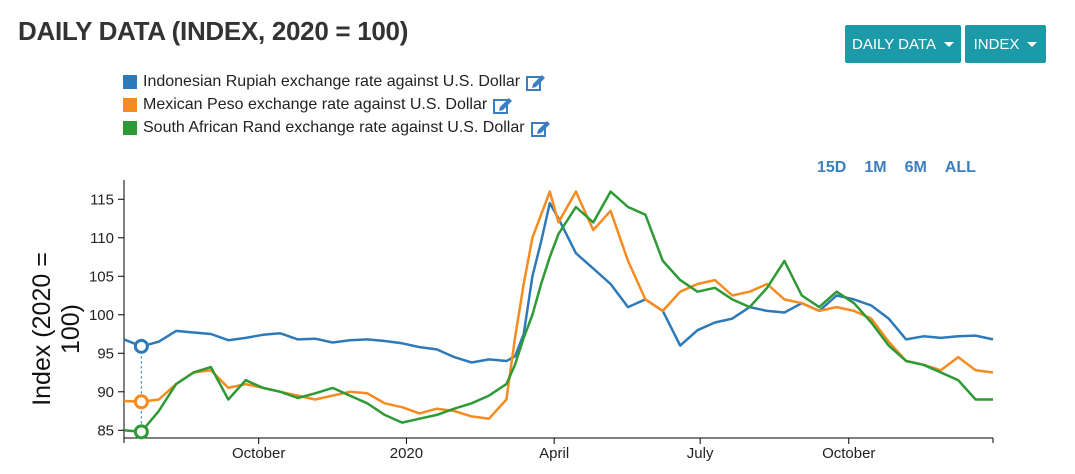 The width and height of the screenshot is (1075, 474). Describe the element at coordinates (875, 167) in the screenshot. I see `range-1m-button: 1M` at that location.